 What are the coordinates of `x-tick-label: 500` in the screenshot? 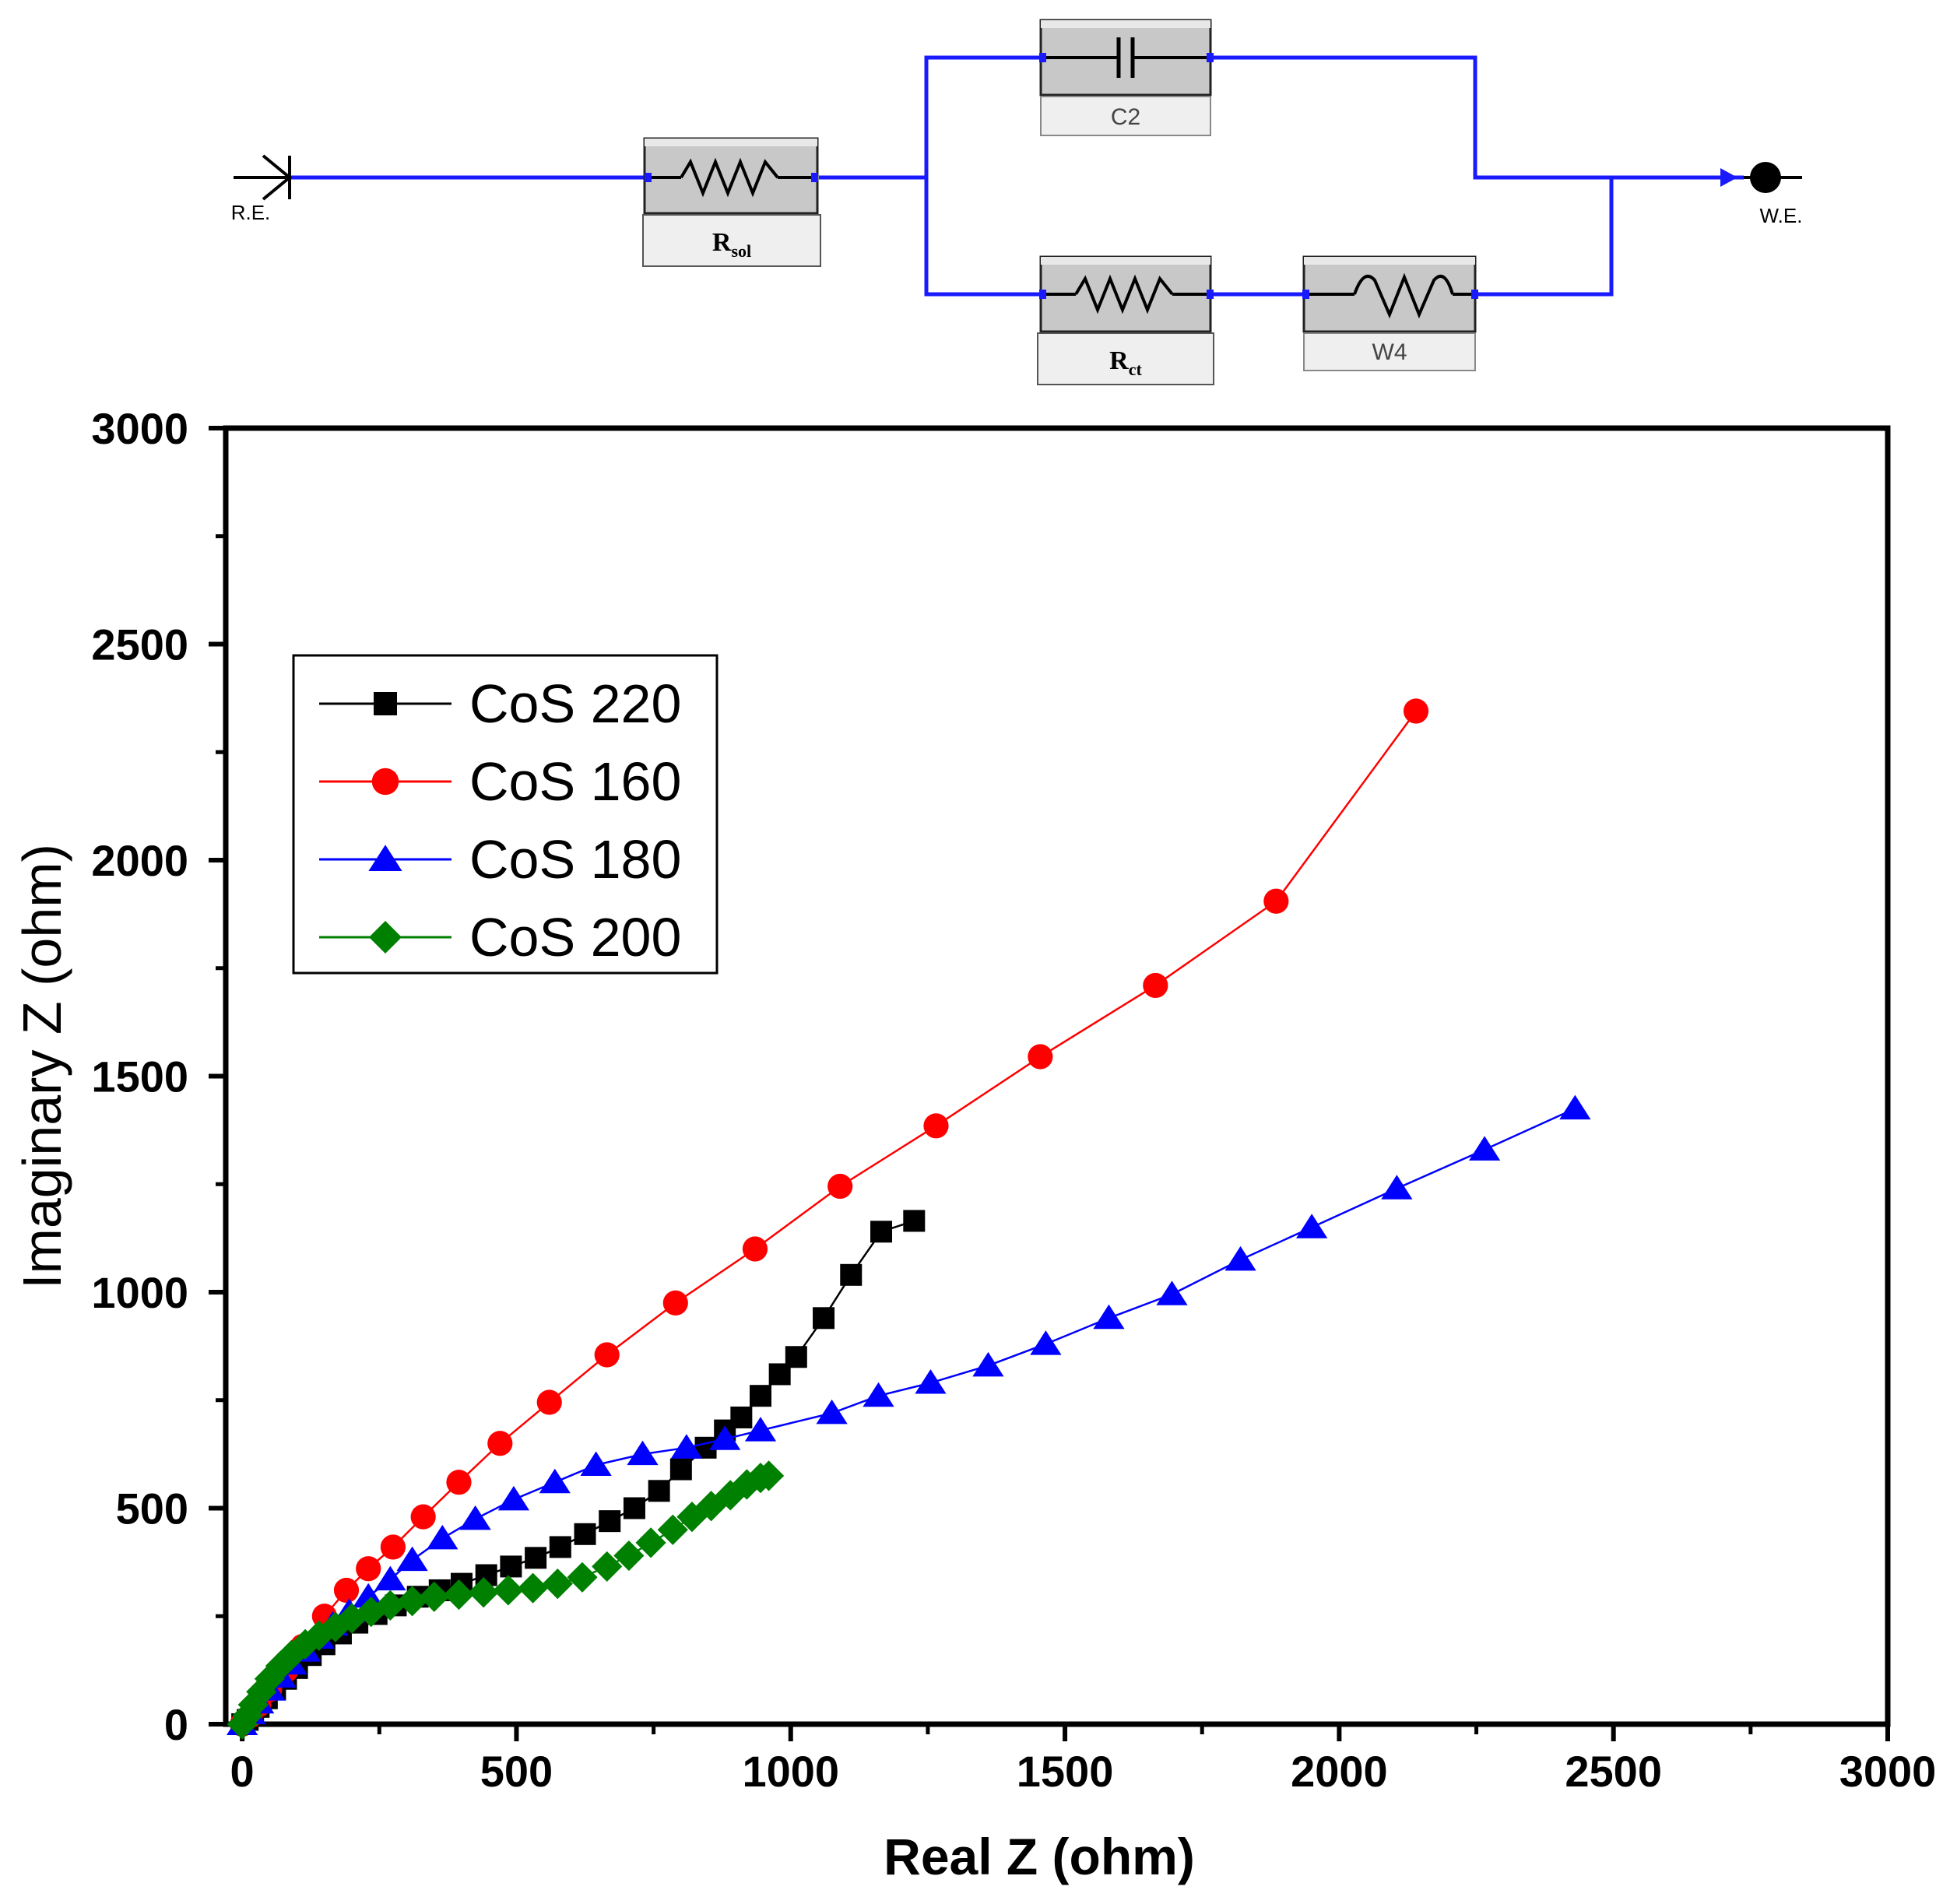 It's located at (517, 1772).